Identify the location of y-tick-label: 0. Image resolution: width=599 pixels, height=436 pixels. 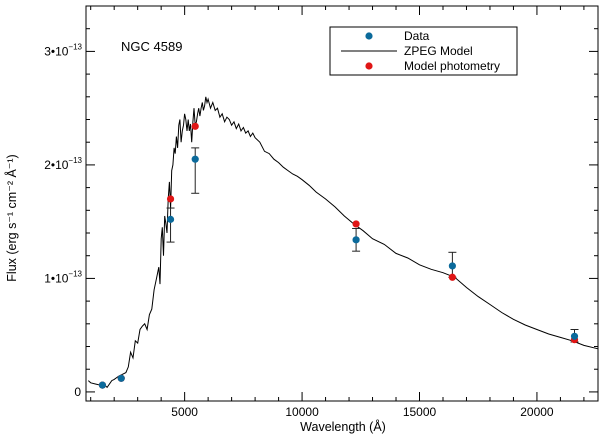
(77, 392).